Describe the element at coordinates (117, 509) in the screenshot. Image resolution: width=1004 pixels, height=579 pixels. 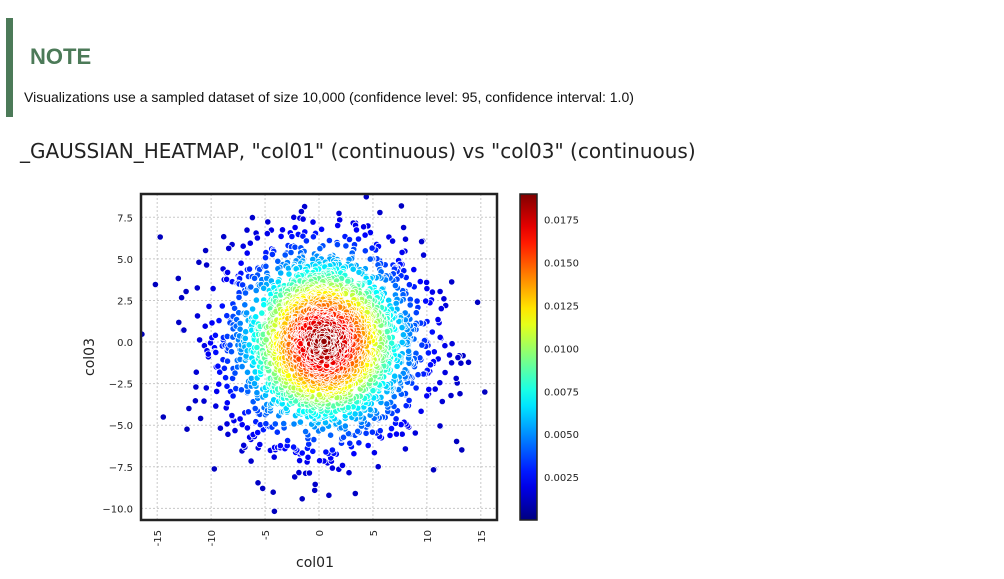
I see `y-tick-label: −10.0` at that location.